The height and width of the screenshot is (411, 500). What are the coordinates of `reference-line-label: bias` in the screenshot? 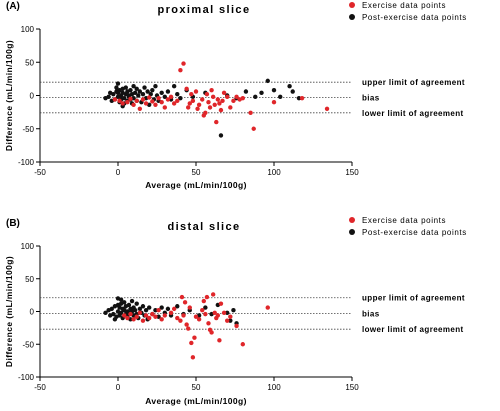 It's located at (371, 97).